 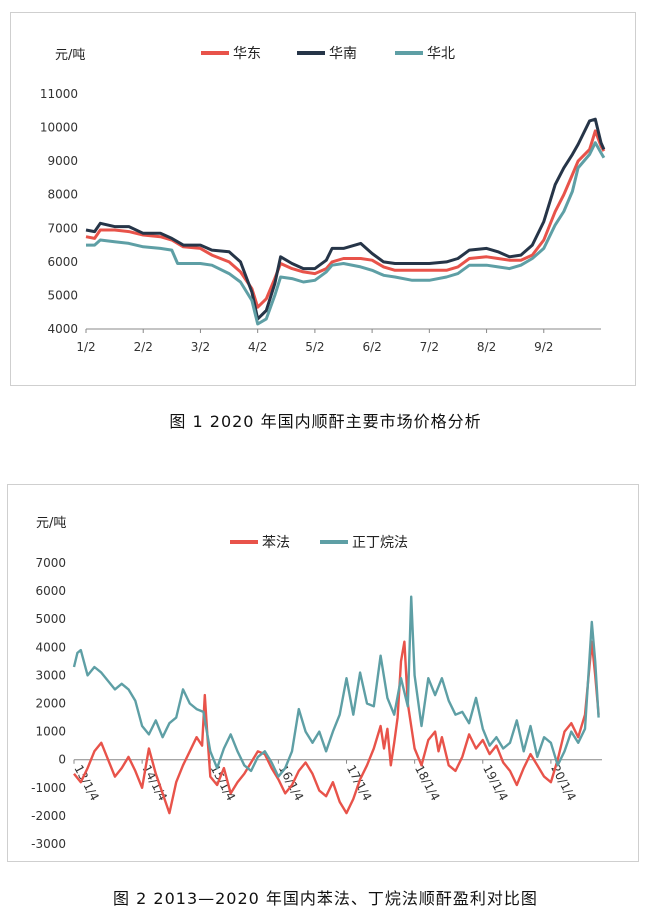 What do you see at coordinates (85, 347) in the screenshot?
I see `x-tick-label: 1/2` at bounding box center [85, 347].